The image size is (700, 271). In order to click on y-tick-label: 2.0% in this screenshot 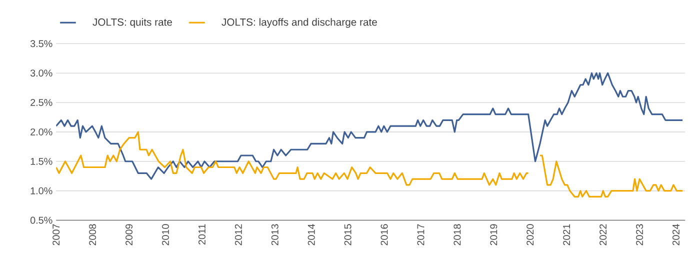, I will do `click(41, 132)`.